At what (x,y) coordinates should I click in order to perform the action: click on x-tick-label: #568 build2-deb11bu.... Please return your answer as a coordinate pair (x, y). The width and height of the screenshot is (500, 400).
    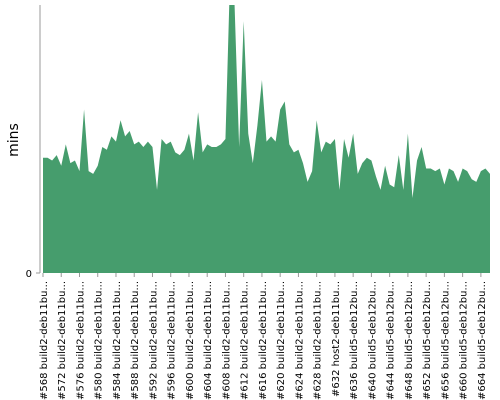
    Looking at the image, I should click on (44, 340).